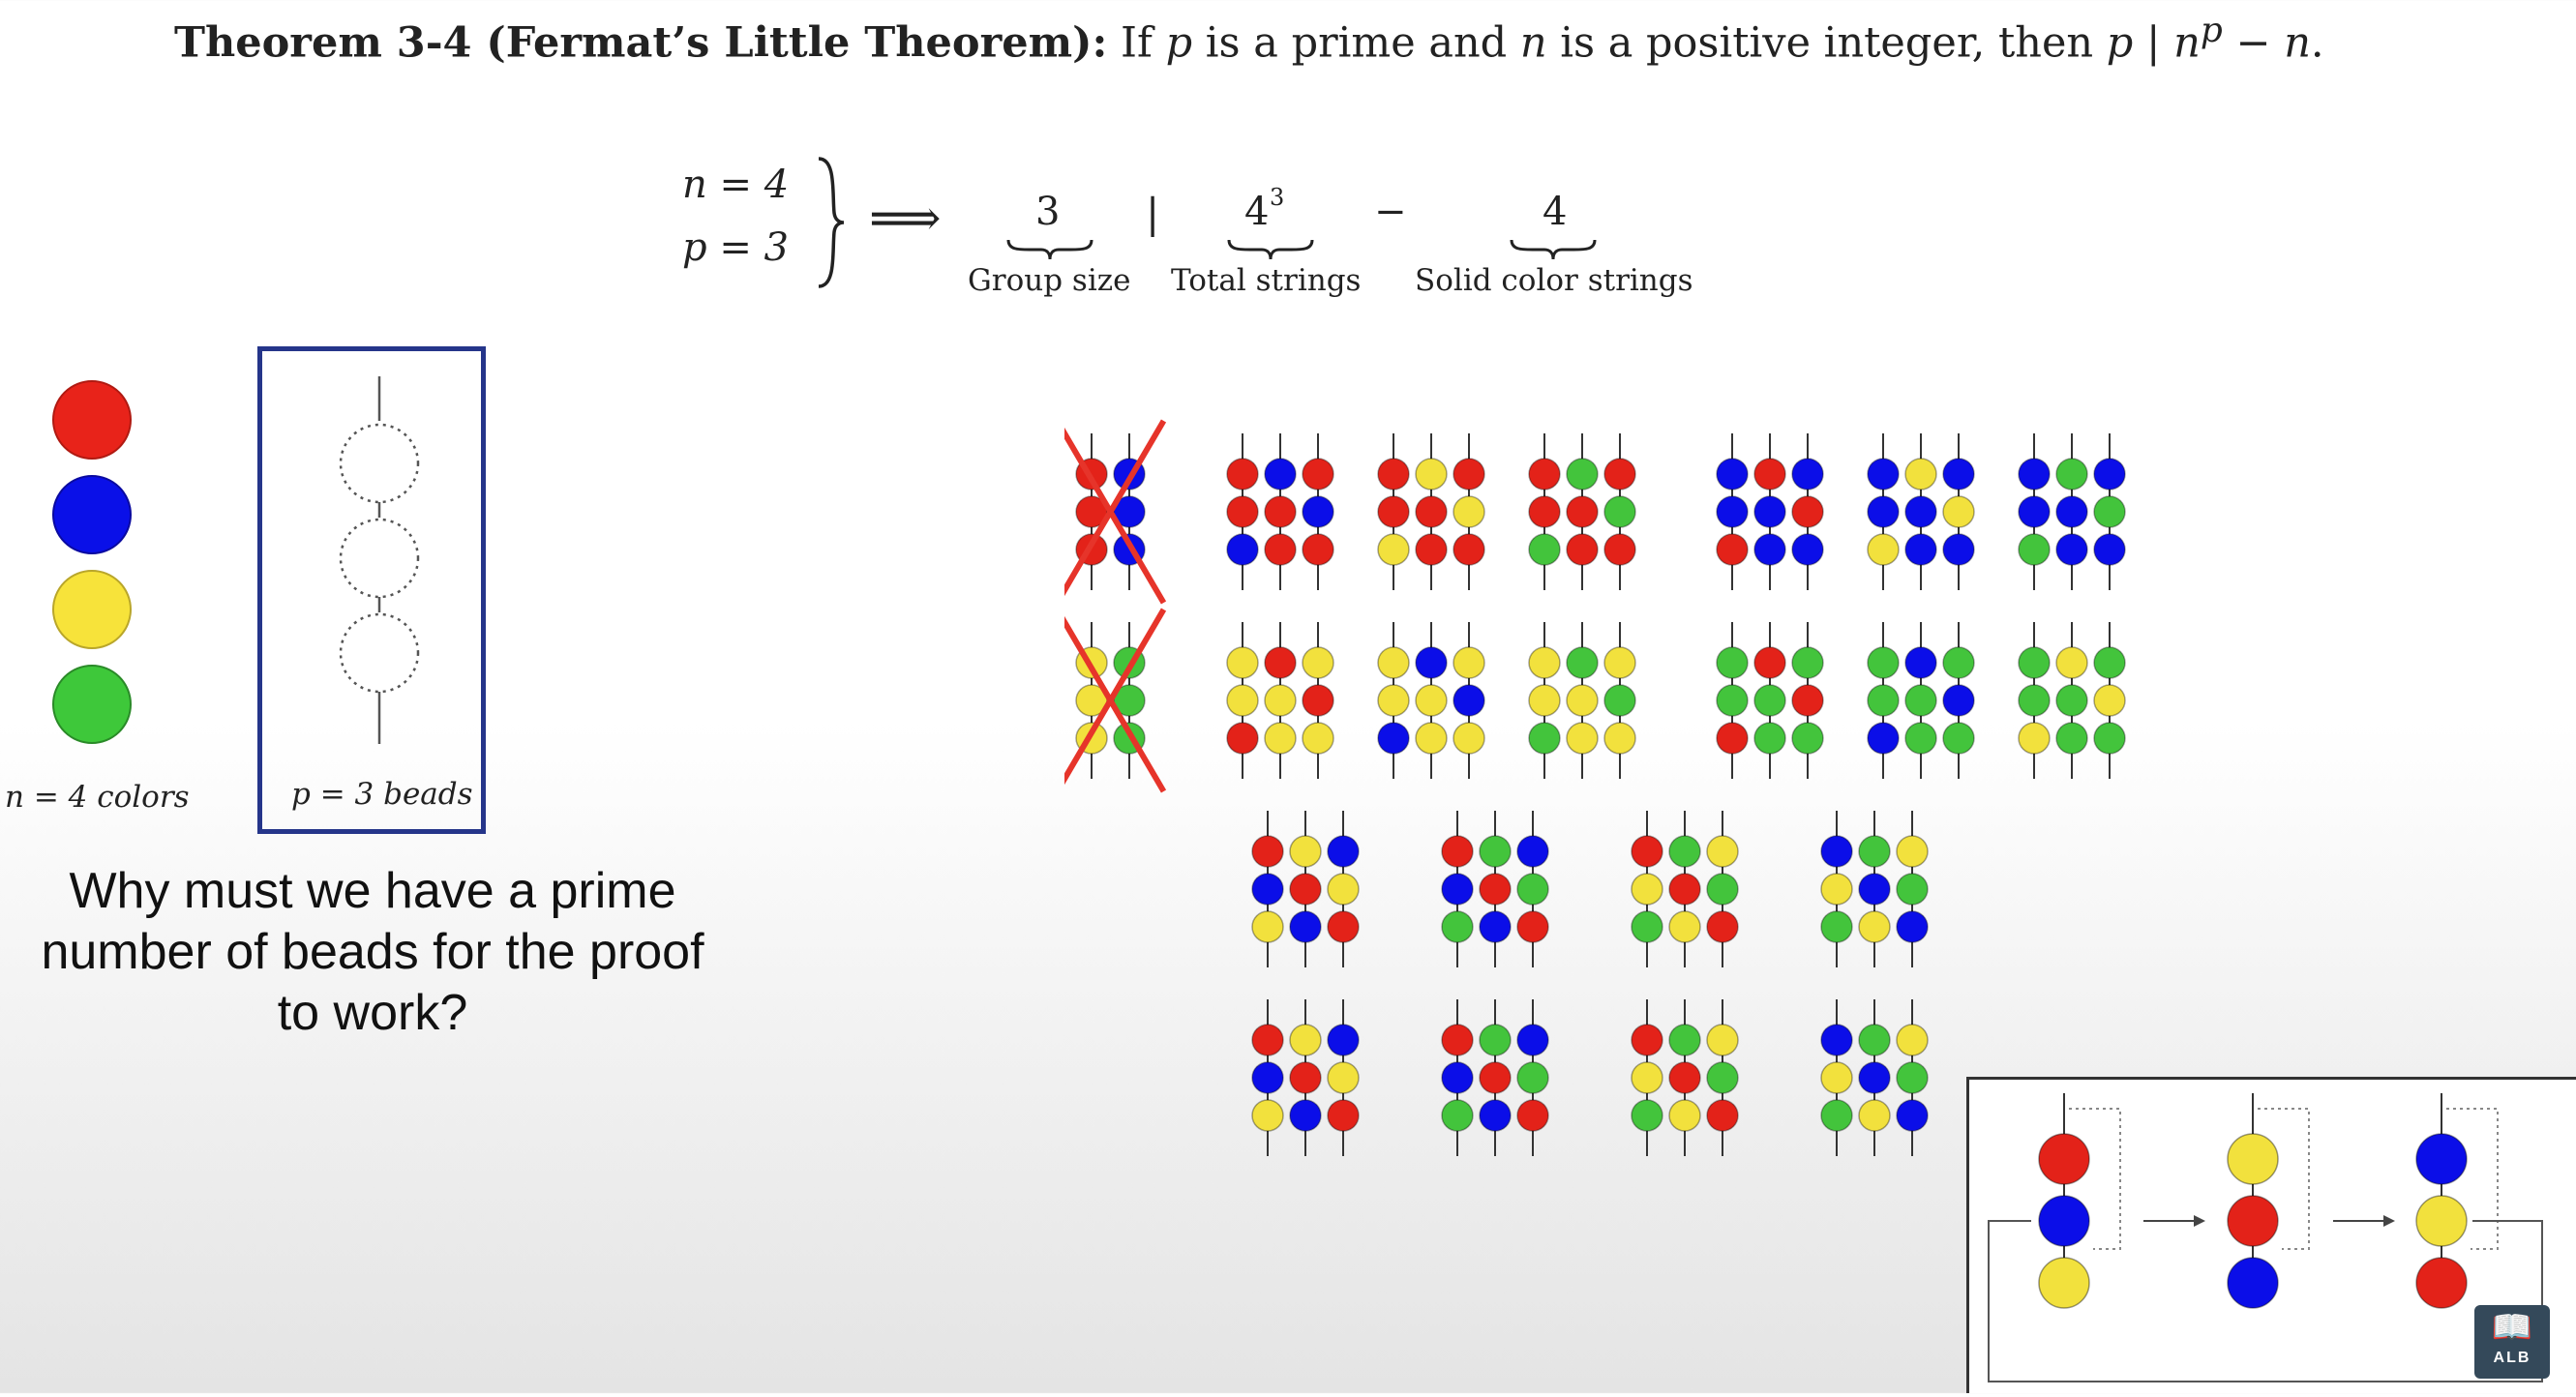 Image resolution: width=2576 pixels, height=1397 pixels. I want to click on theorem-var-n: n, so click(1533, 43).